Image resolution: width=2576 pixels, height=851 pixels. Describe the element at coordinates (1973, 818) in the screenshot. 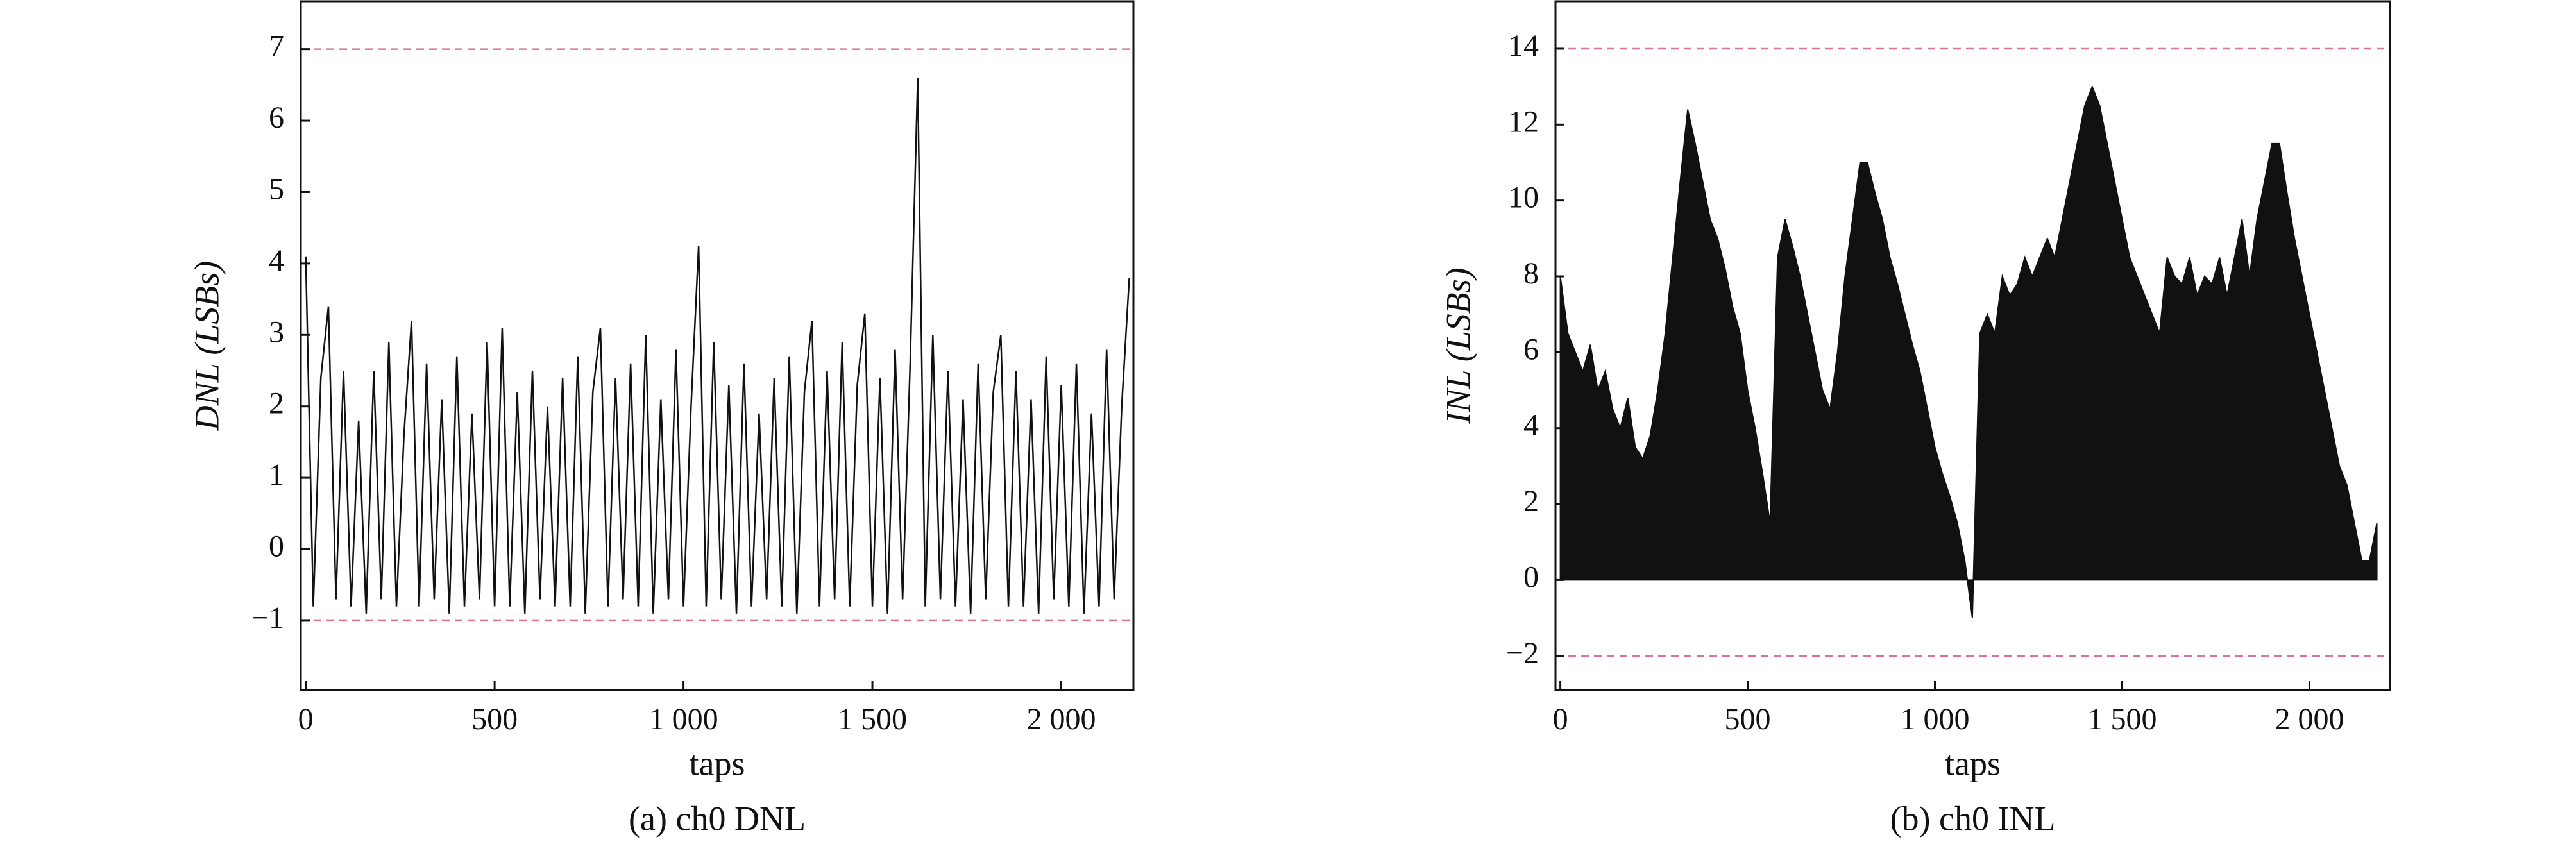

I see `caption: (b) ch0 INL` at that location.